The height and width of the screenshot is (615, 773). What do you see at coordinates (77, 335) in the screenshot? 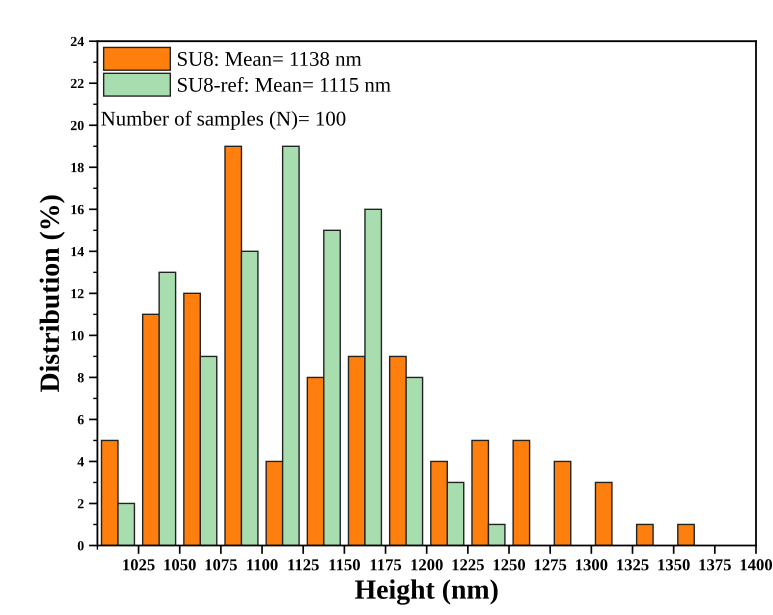
I see `y-tick-label: 10` at bounding box center [77, 335].